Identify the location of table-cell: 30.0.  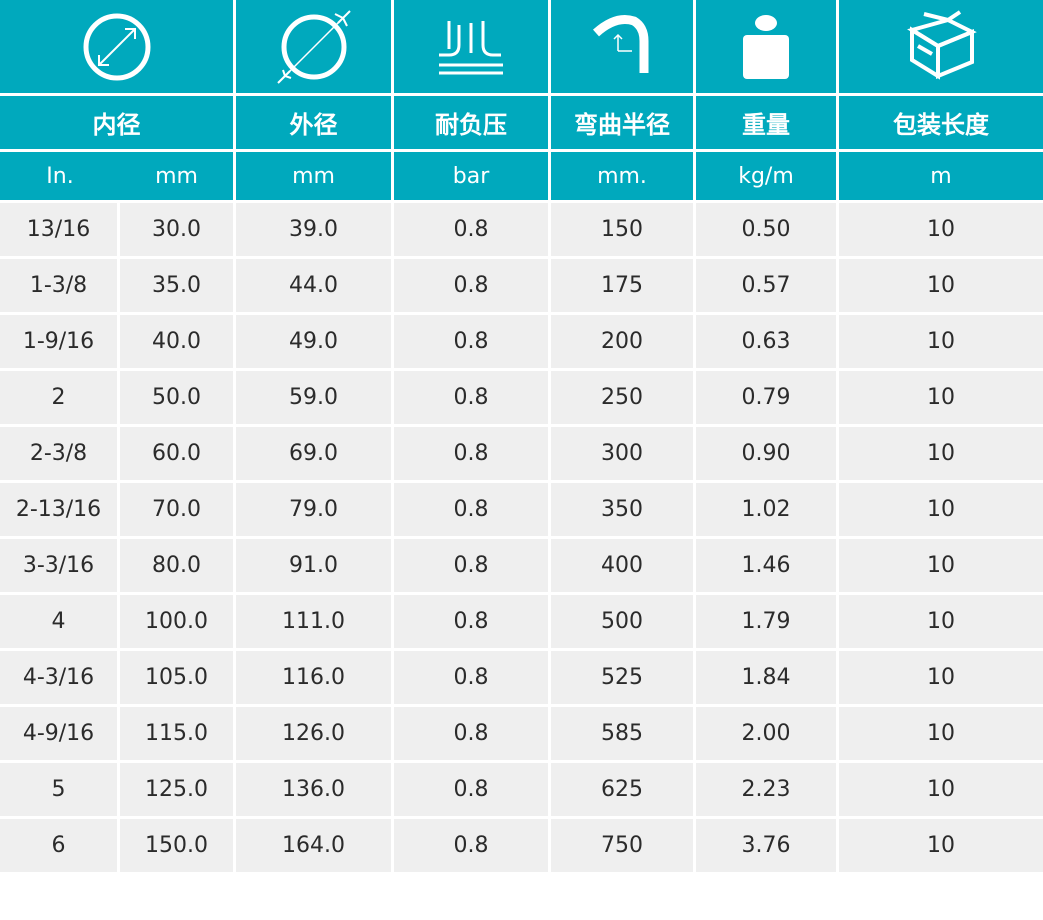
(178, 228).